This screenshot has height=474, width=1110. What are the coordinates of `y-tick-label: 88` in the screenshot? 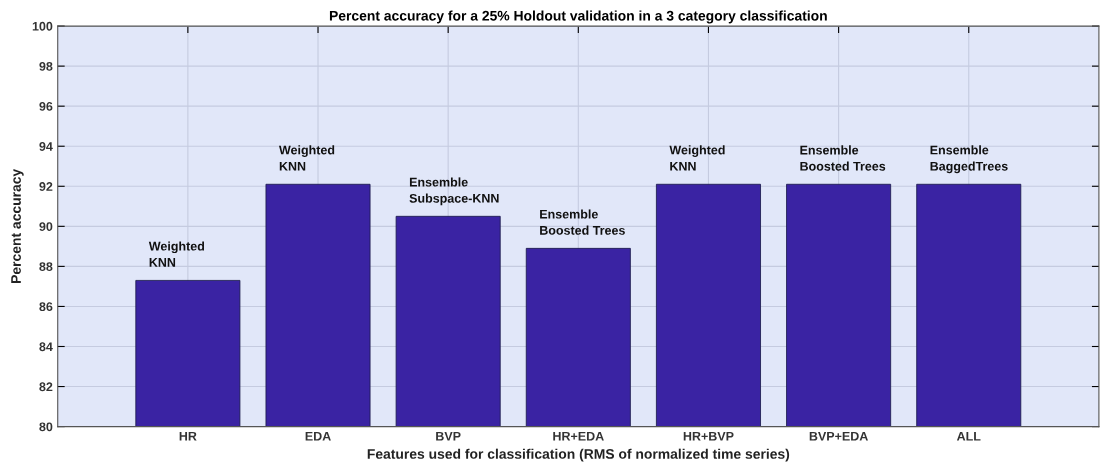 It's located at (46, 267).